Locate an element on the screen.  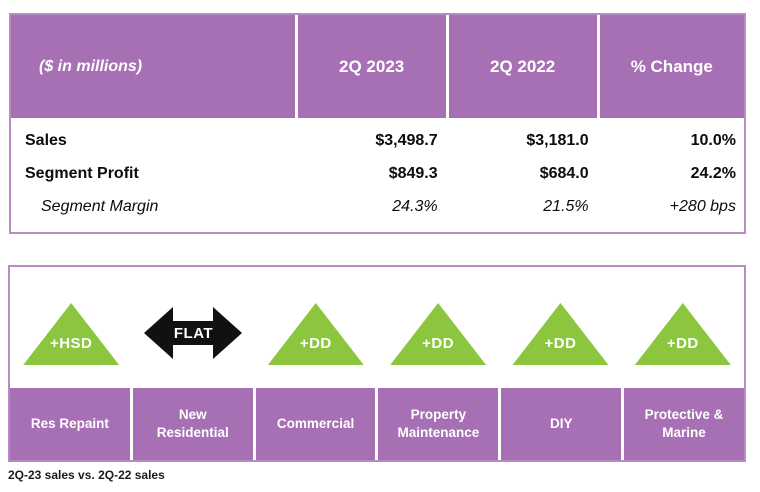
indicator-cell-property-maintenance: +DD is located at coordinates (438, 327).